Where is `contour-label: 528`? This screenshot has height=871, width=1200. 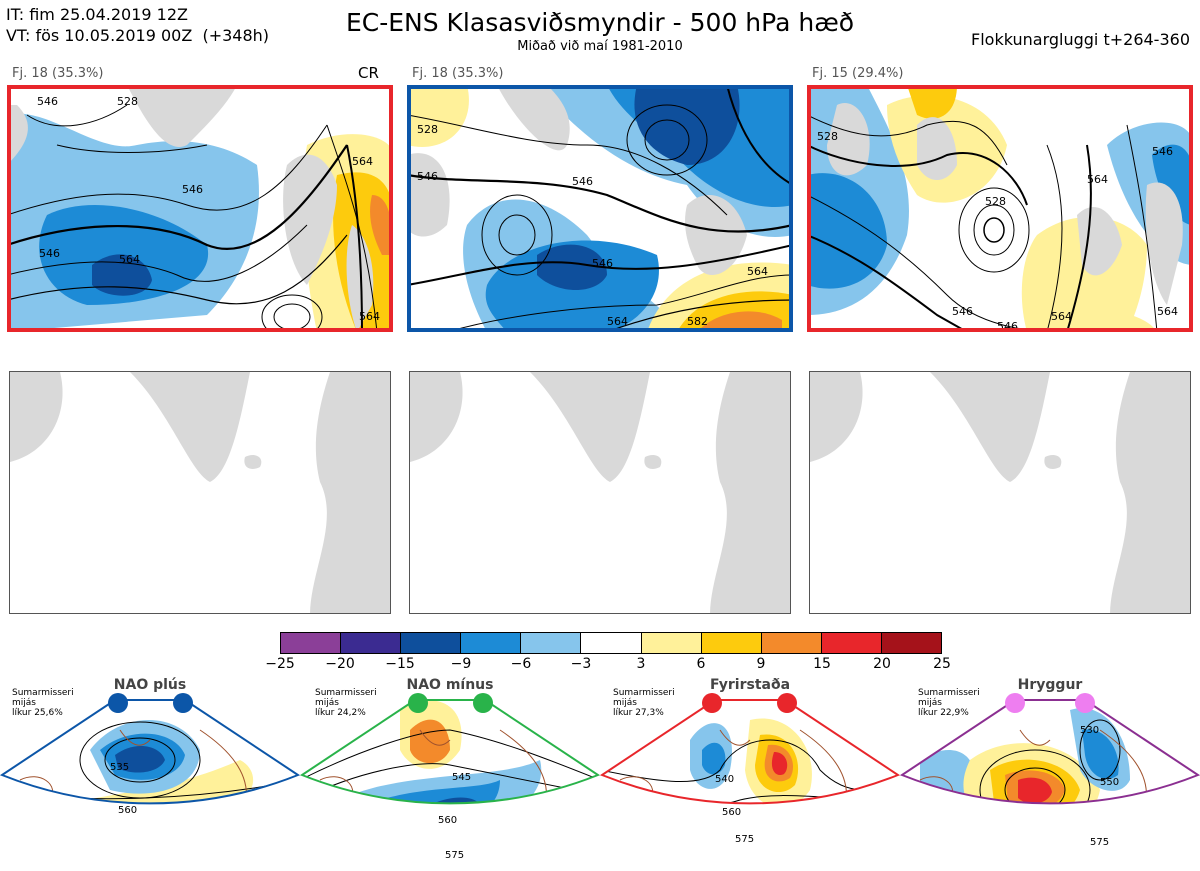
contour-label: 528 is located at coordinates (427, 129).